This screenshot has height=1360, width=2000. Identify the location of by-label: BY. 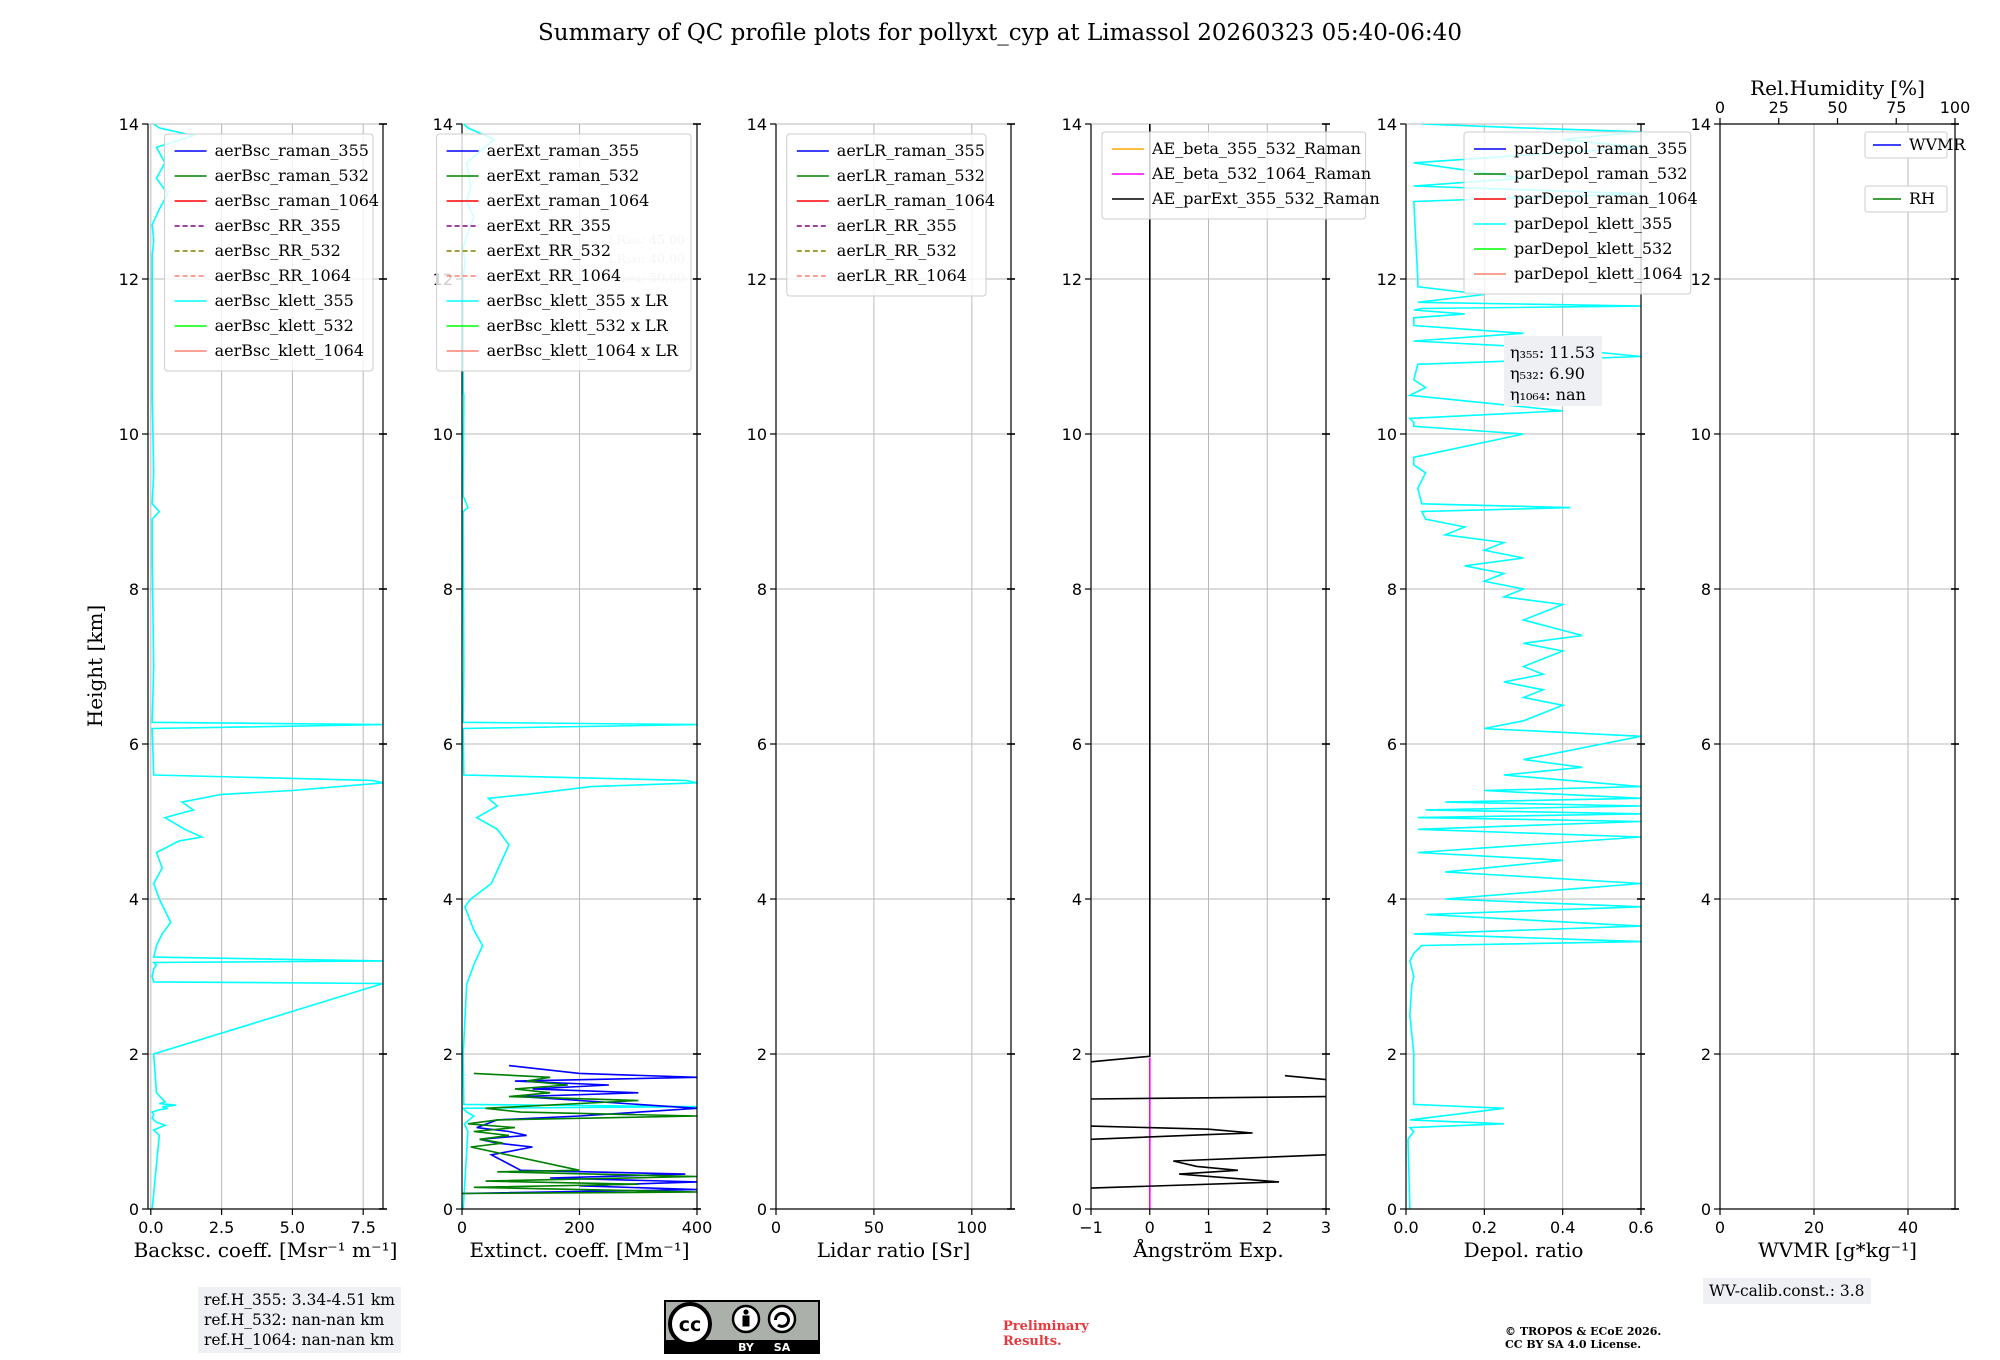
(746, 1347).